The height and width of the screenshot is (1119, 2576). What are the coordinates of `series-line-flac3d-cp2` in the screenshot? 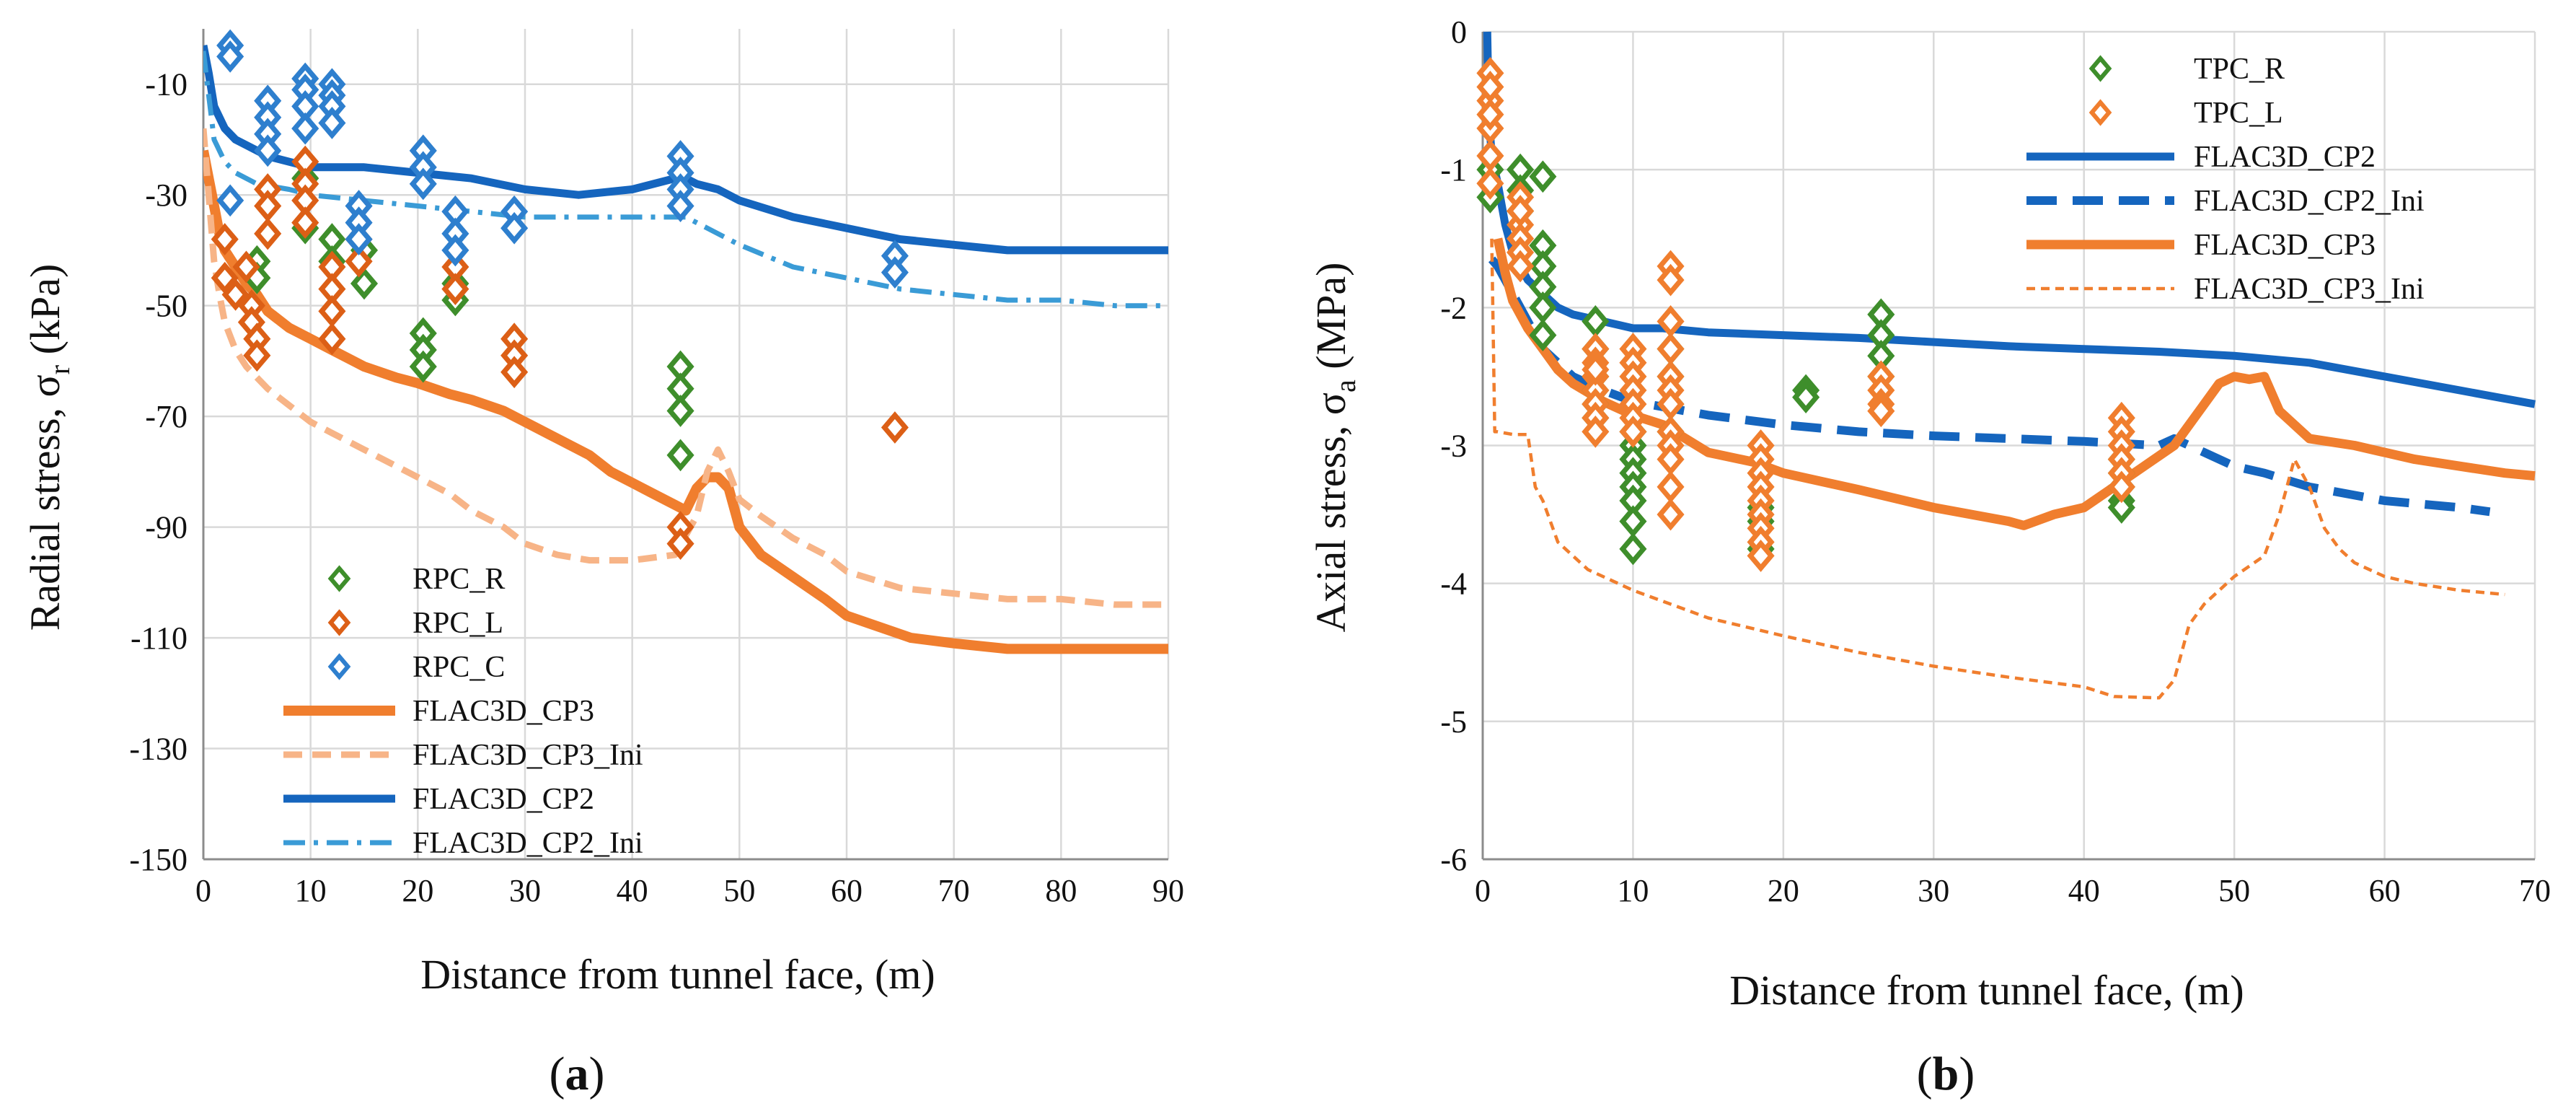 It's located at (685, 149).